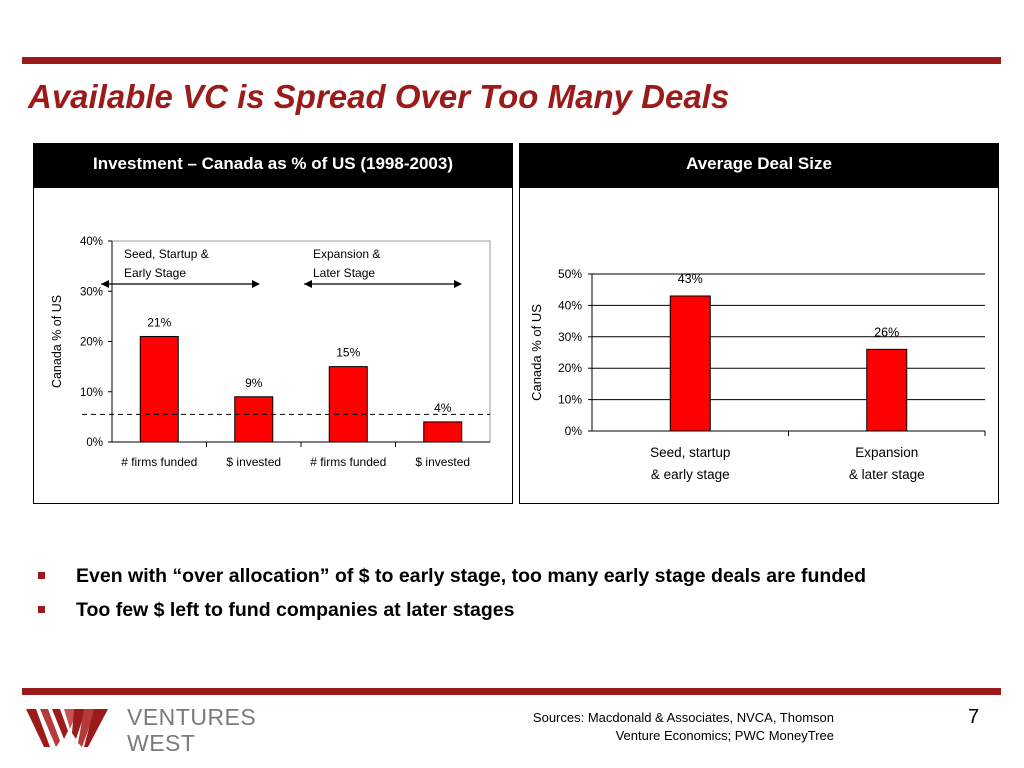  I want to click on group-label-line-1: Seed, Startup &, so click(166, 254).